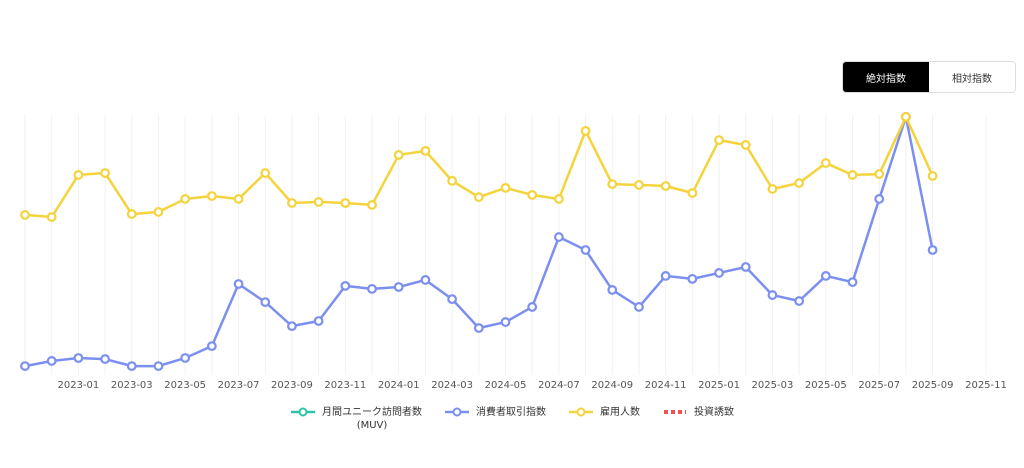 Image resolution: width=1024 pixels, height=468 pixels. What do you see at coordinates (773, 385) in the screenshot?
I see `x-tick-label: 2025-03` at bounding box center [773, 385].